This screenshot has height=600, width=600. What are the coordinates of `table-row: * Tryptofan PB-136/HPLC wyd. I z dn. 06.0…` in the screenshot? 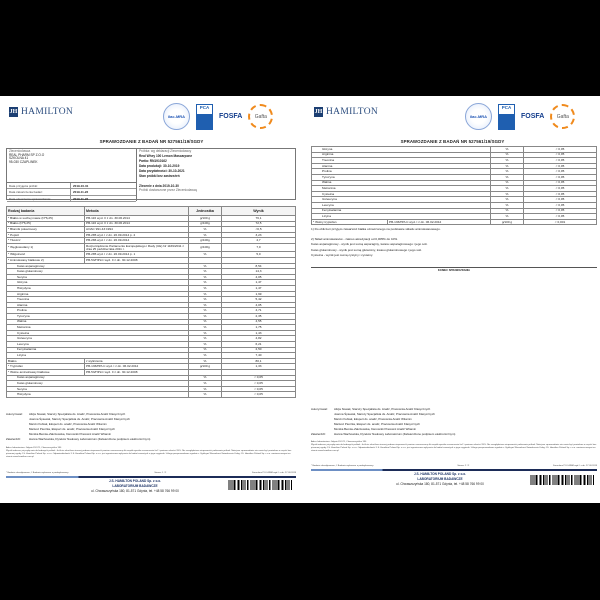 It's located at (151, 366).